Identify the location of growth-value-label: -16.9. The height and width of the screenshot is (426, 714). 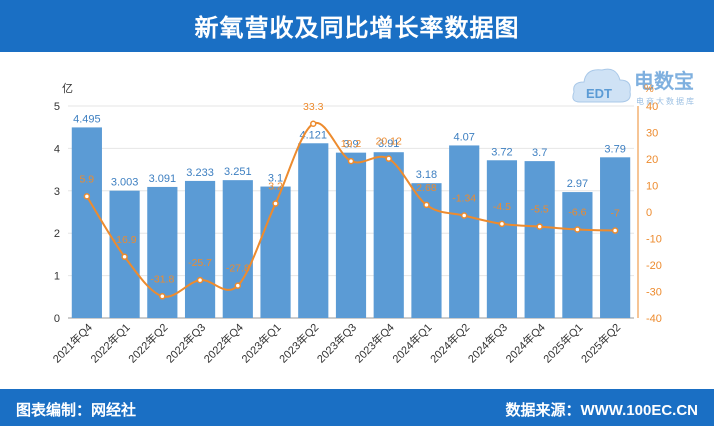
(125, 240).